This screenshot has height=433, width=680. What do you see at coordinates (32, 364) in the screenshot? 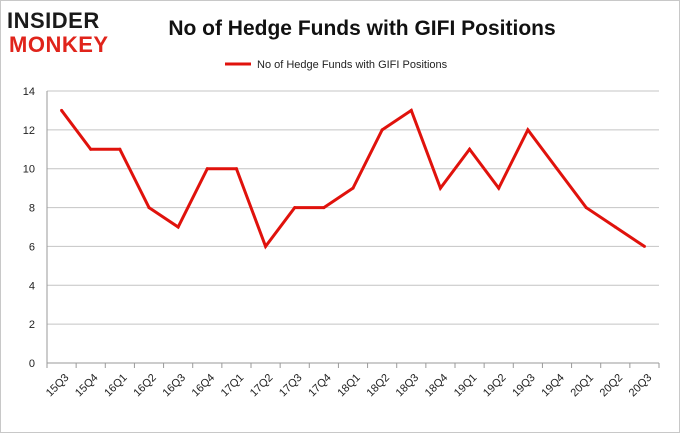
I see `y-tick-label: 0` at bounding box center [32, 364].